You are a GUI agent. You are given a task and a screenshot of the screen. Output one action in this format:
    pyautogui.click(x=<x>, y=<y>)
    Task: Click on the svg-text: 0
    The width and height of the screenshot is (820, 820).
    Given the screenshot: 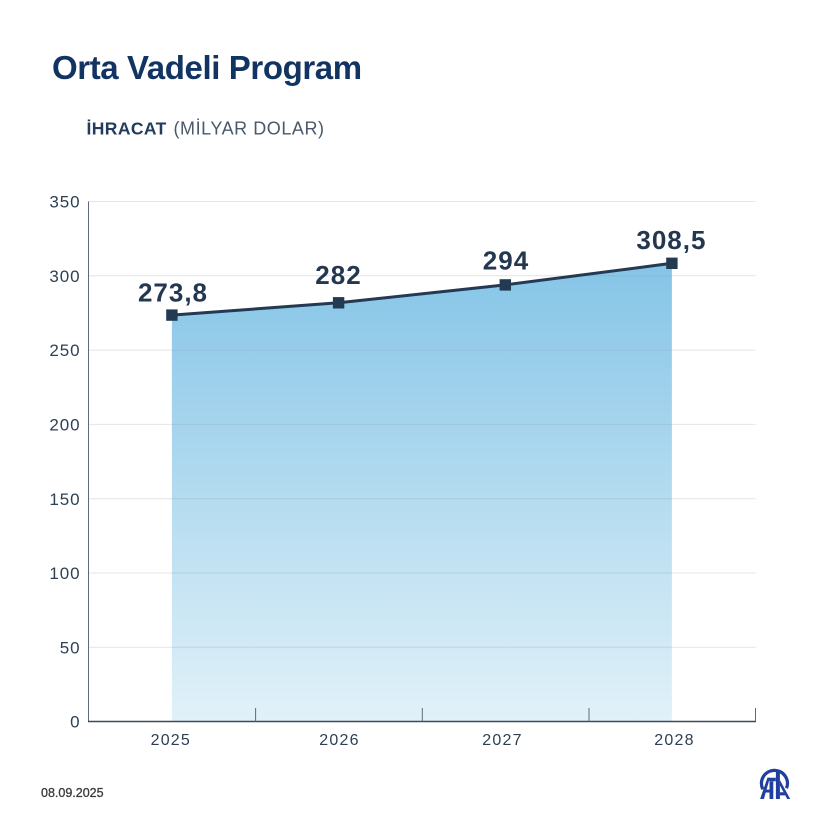 What is the action you would take?
    pyautogui.click(x=75, y=722)
    